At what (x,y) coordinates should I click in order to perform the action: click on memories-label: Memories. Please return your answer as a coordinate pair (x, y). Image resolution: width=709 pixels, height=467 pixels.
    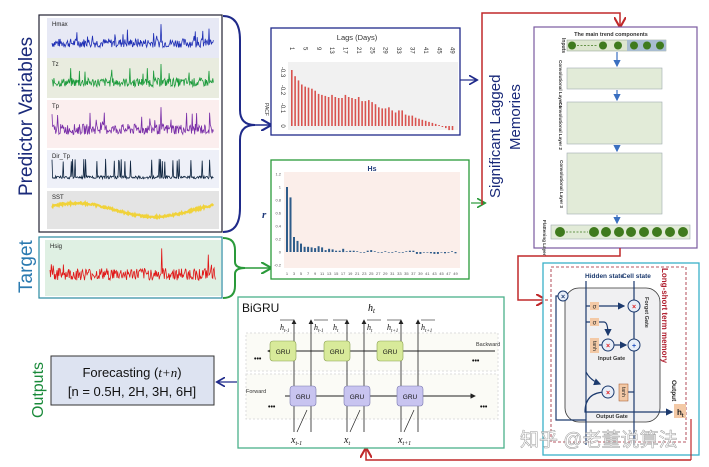
    Looking at the image, I should click on (515, 117).